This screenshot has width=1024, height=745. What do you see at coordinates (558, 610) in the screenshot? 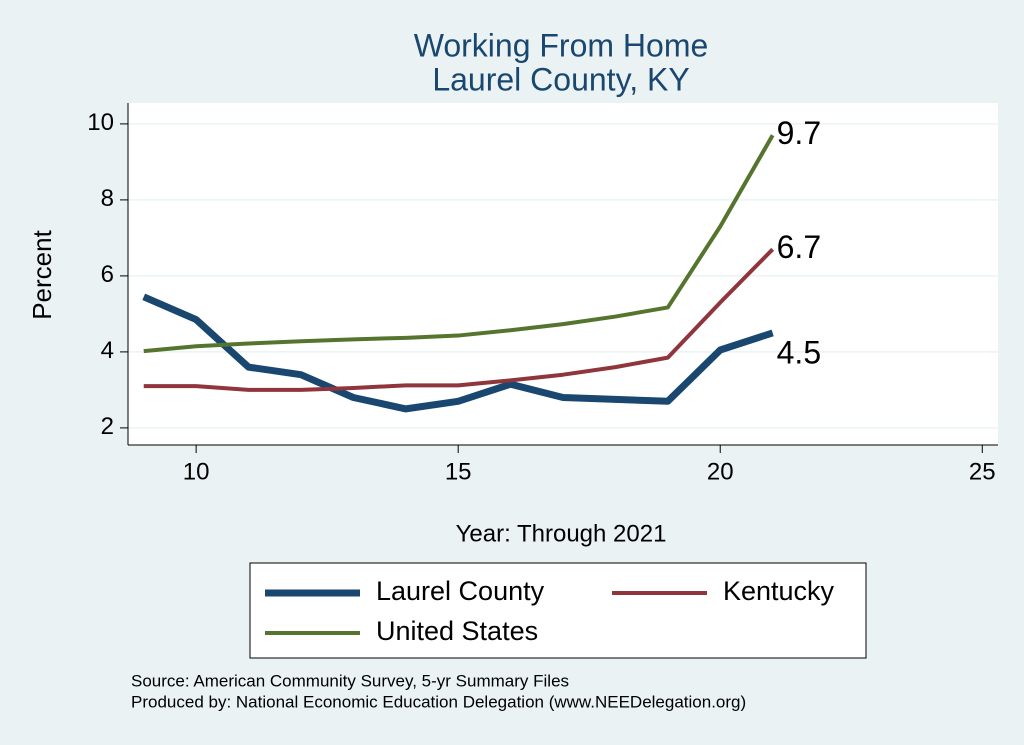
I see `legend` at bounding box center [558, 610].